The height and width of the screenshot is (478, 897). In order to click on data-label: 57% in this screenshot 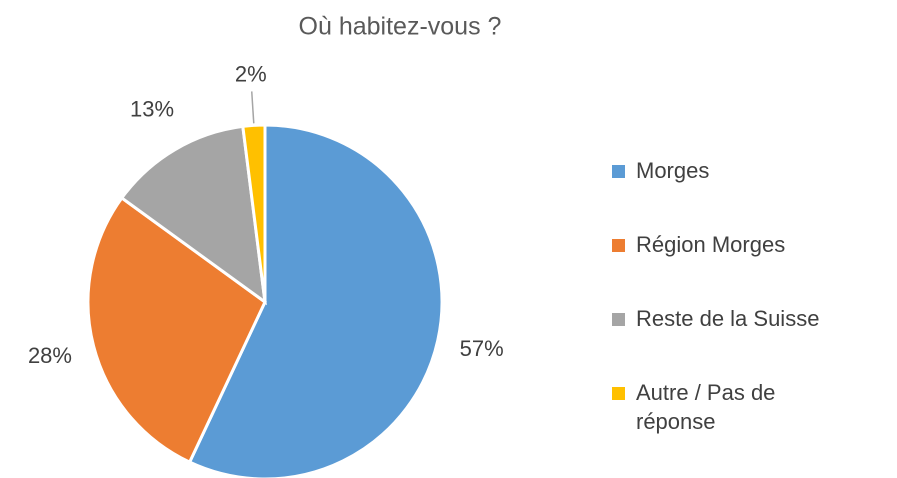, I will do `click(482, 348)`.